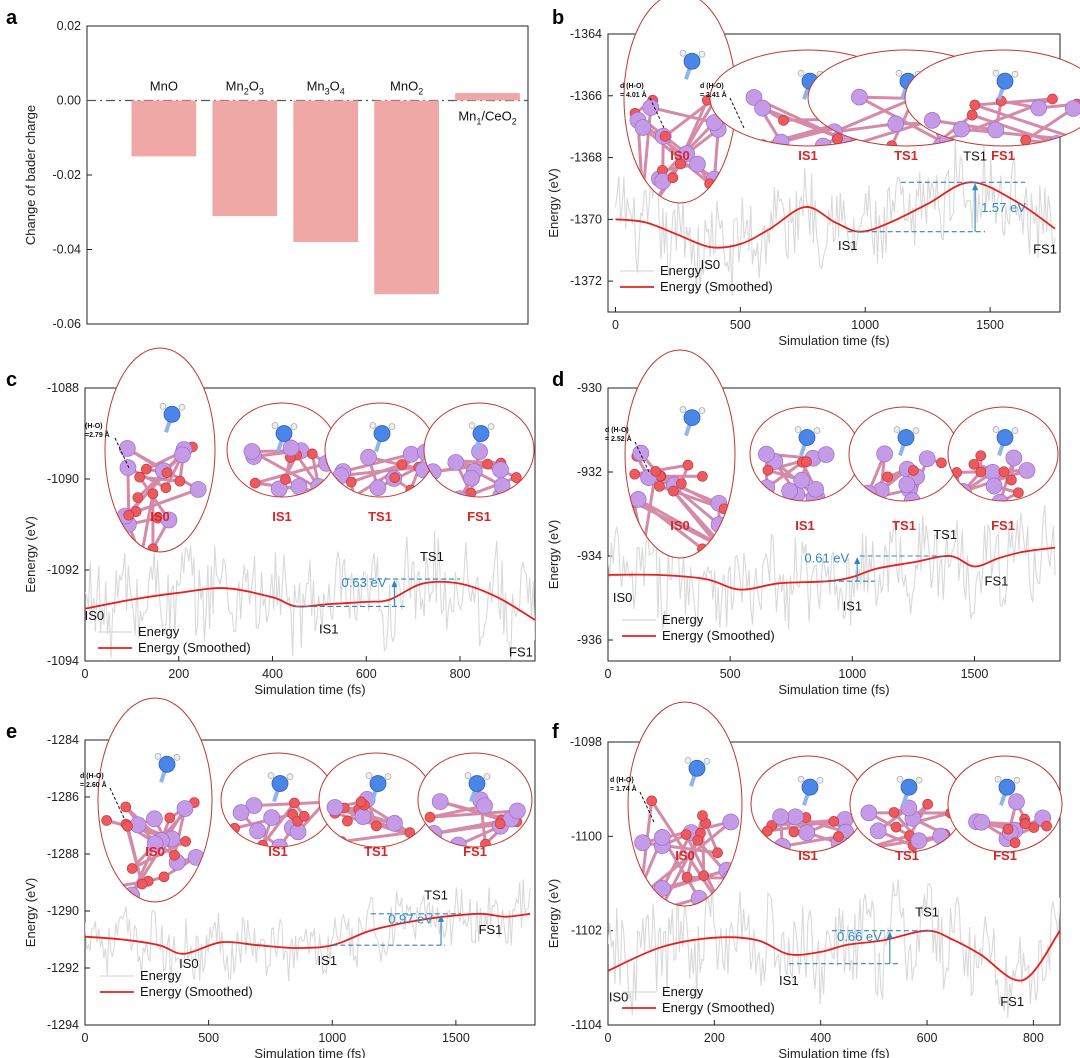 The width and height of the screenshot is (1080, 1058). I want to click on y-tick-label: -1370, so click(586, 219).